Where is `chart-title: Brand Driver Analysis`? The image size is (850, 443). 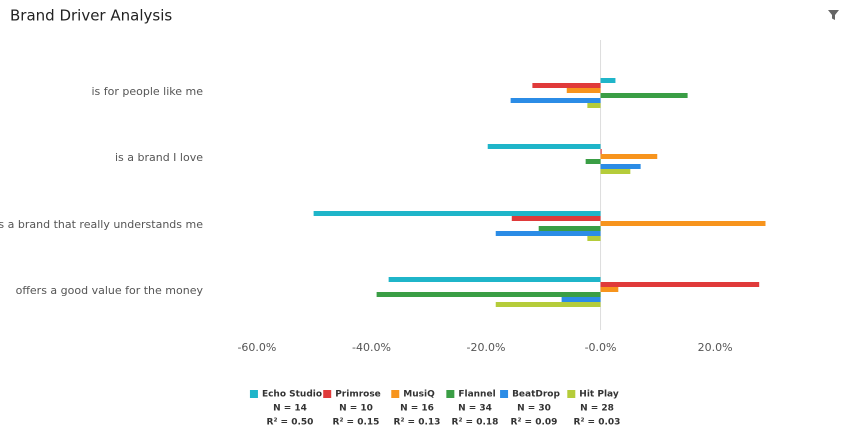 chart-title: Brand Driver Analysis is located at coordinates (91, 16).